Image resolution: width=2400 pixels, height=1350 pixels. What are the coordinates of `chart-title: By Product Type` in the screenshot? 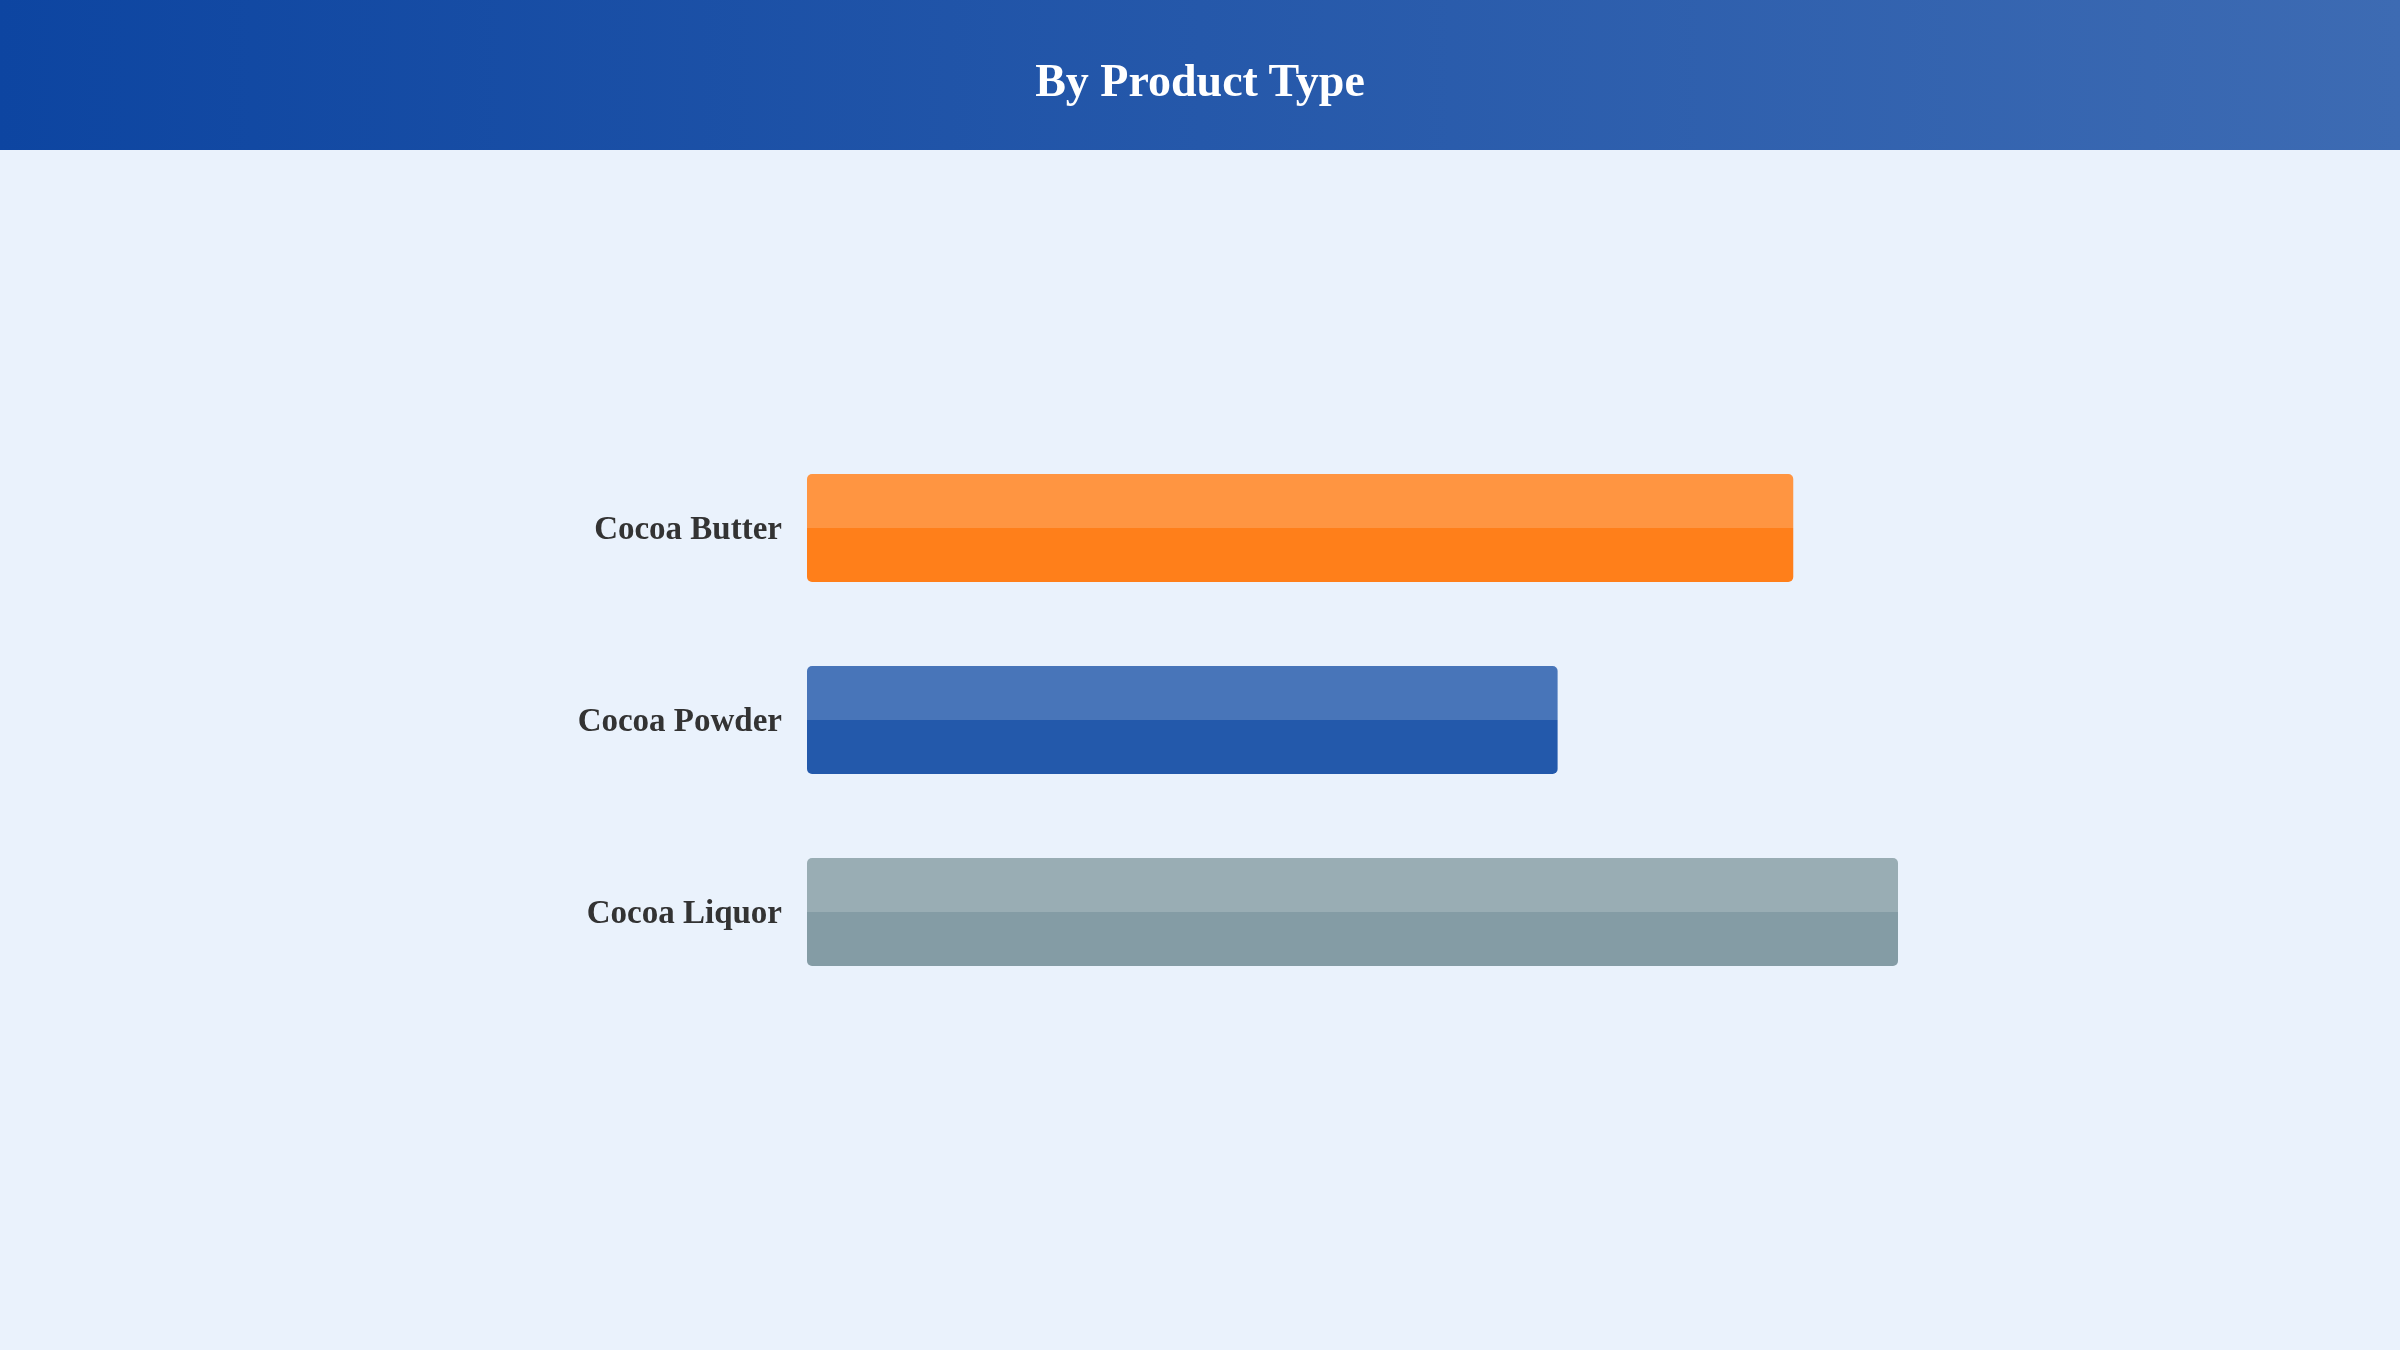 It's located at (1200, 80).